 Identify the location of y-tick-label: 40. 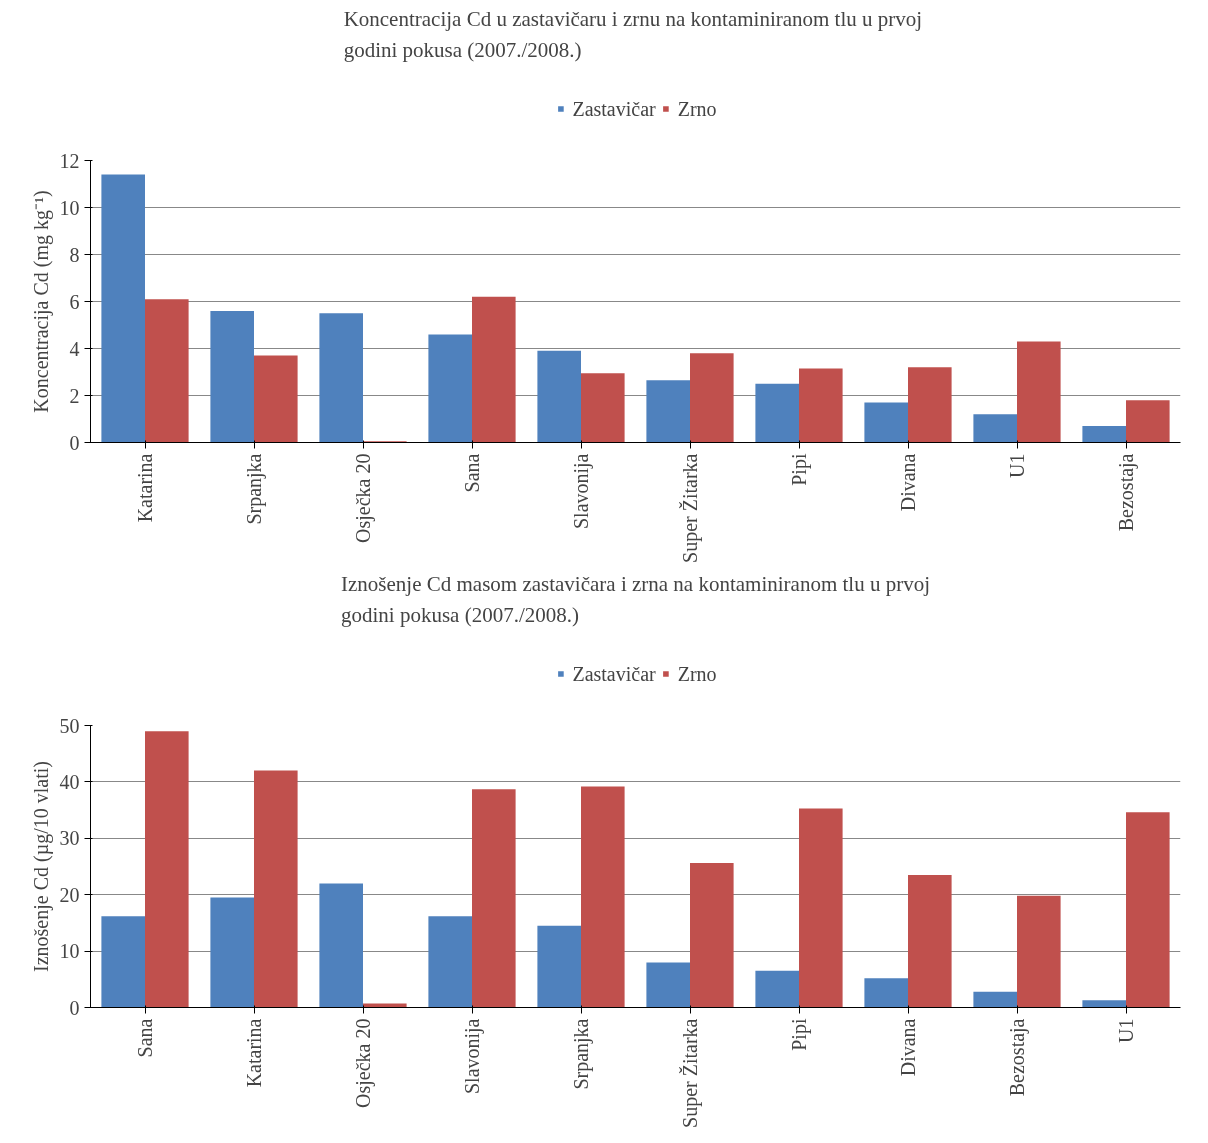
(69, 781).